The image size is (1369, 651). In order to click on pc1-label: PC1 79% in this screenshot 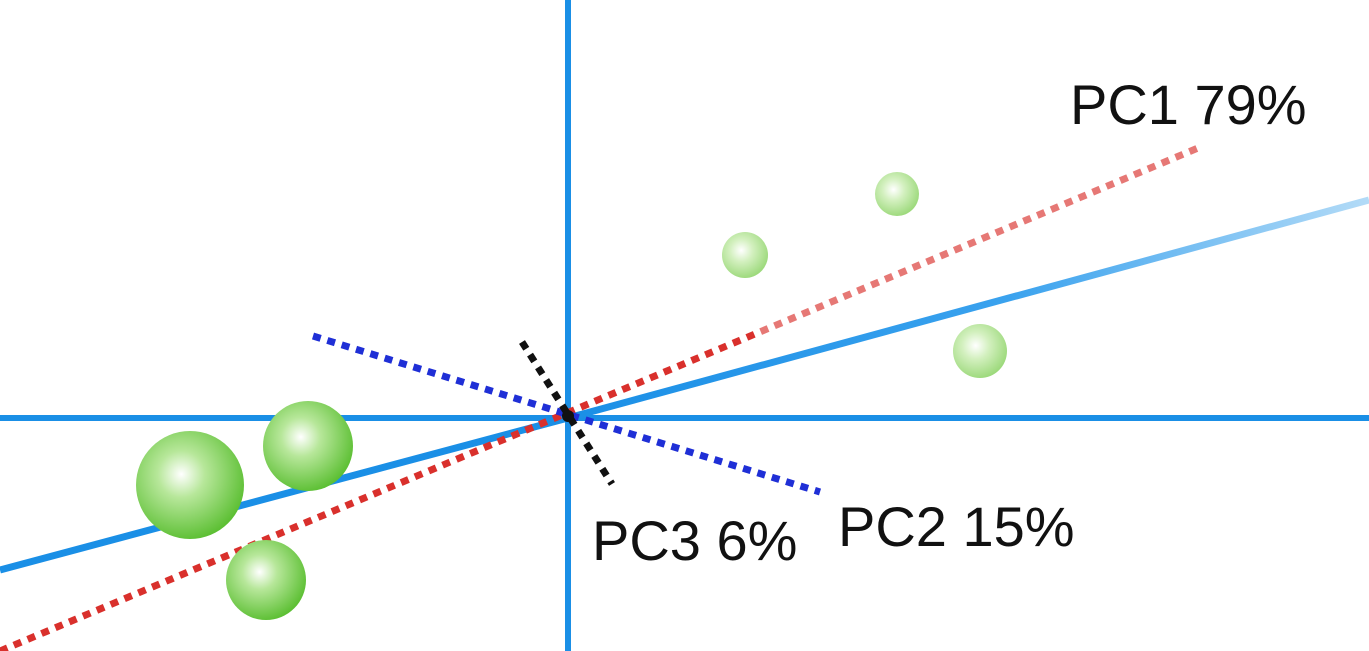, I will do `click(1188, 104)`.